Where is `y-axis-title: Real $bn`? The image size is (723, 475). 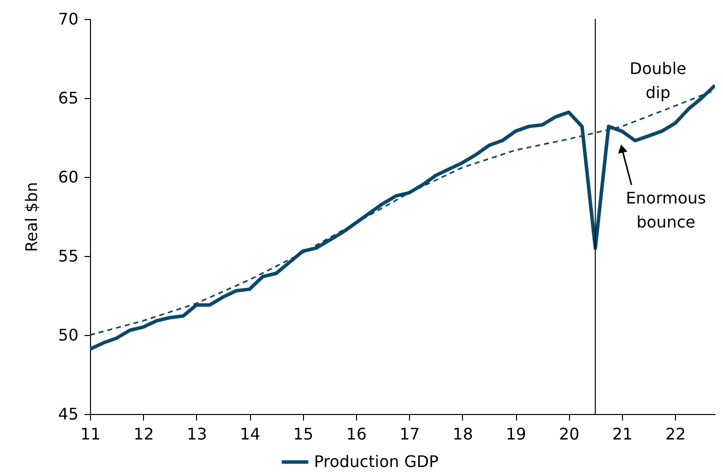 y-axis-title: Real $bn is located at coordinates (32, 217).